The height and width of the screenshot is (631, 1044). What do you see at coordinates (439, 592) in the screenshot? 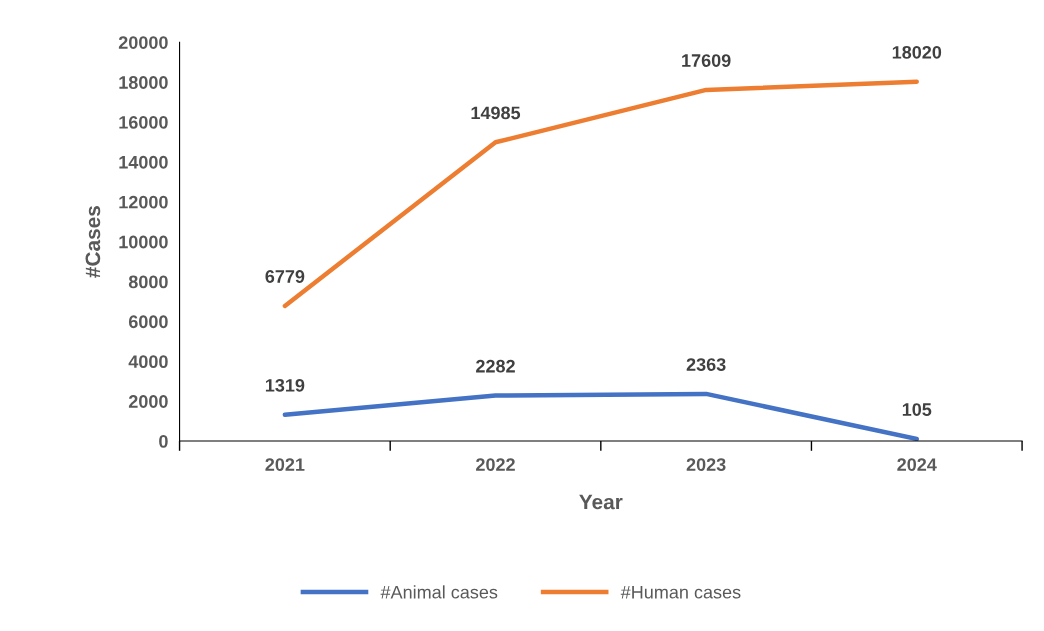
I see `legend-label: #Animal cases` at bounding box center [439, 592].